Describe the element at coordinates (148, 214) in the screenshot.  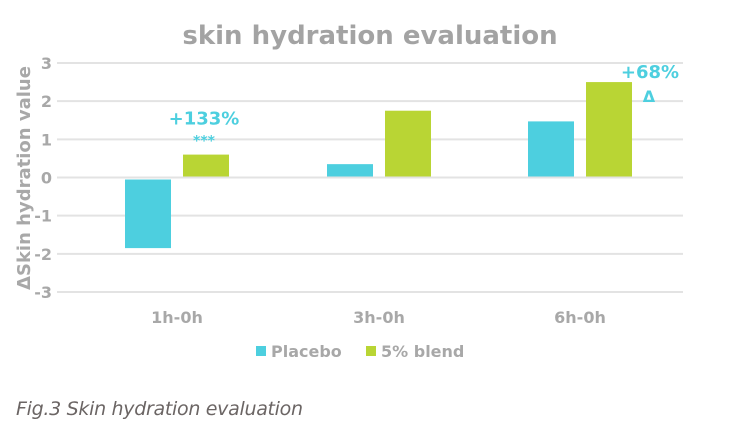
I see `bar-placebo-1h-0h` at that location.